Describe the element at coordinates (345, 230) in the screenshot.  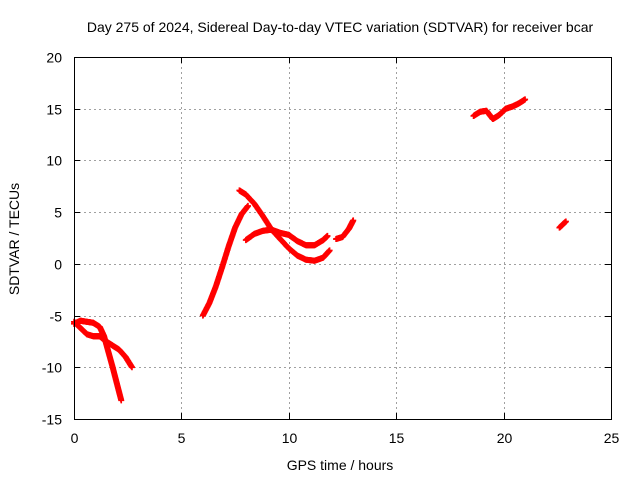
I see `series-arc-f` at that location.